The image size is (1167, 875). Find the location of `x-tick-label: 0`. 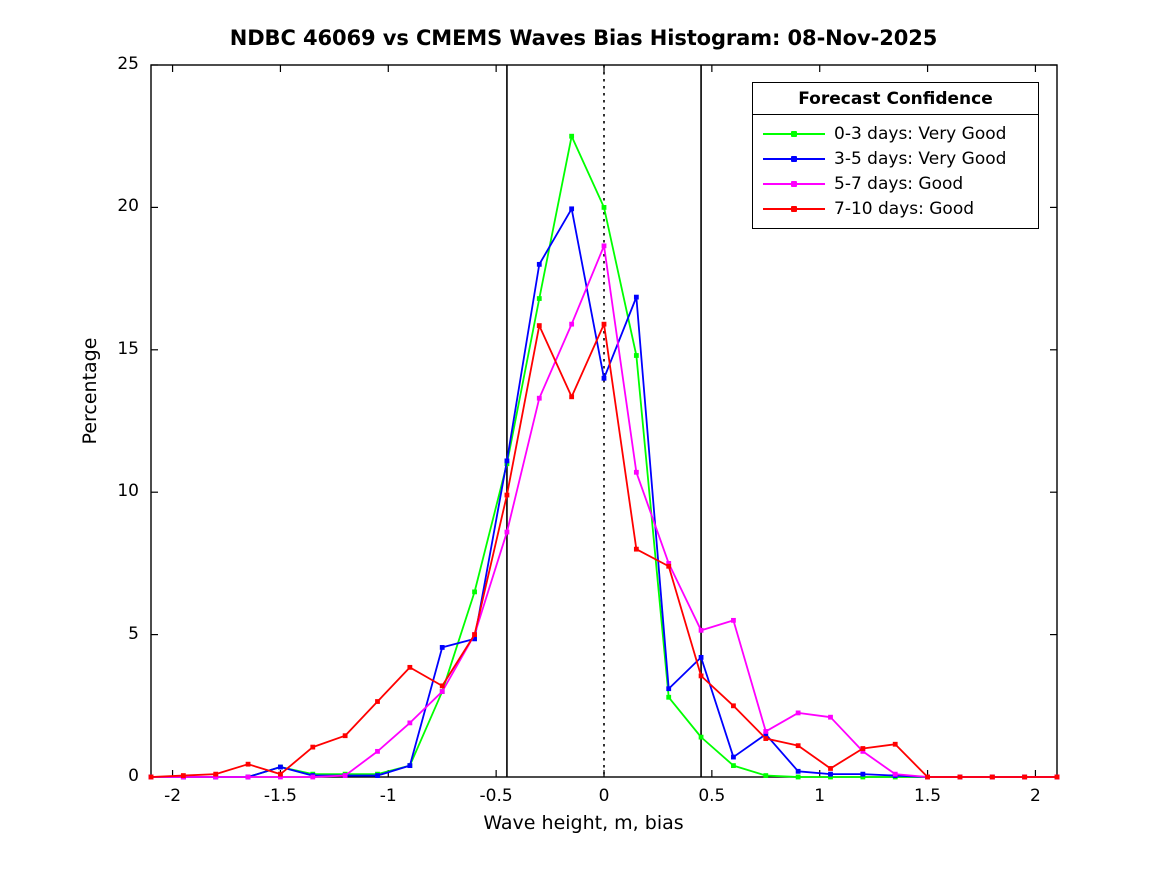

x-tick-label: 0 is located at coordinates (604, 796).